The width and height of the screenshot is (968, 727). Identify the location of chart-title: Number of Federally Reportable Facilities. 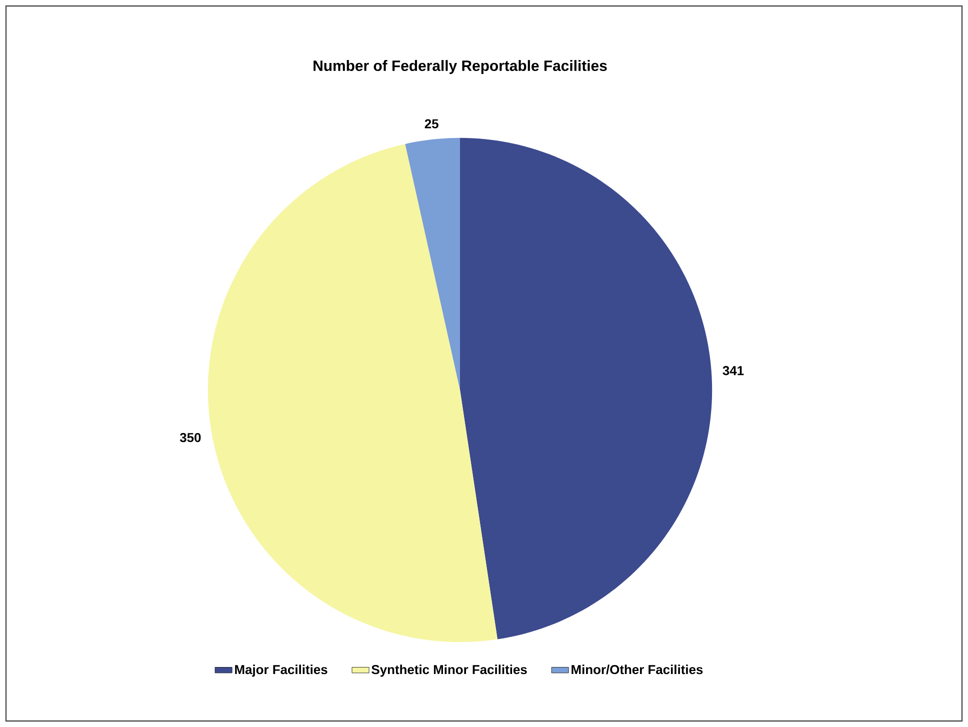
(460, 67).